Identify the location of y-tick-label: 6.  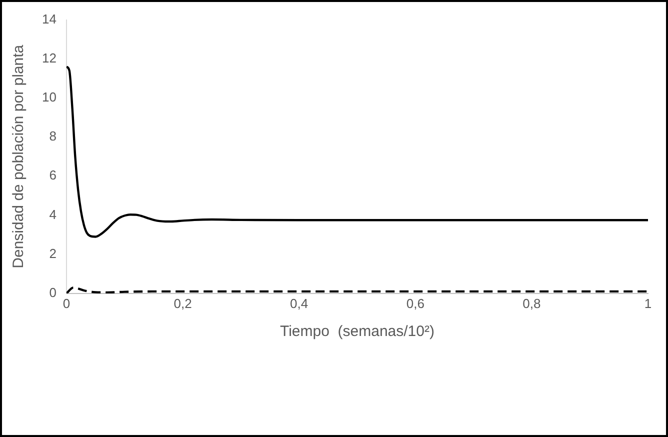
(52, 175).